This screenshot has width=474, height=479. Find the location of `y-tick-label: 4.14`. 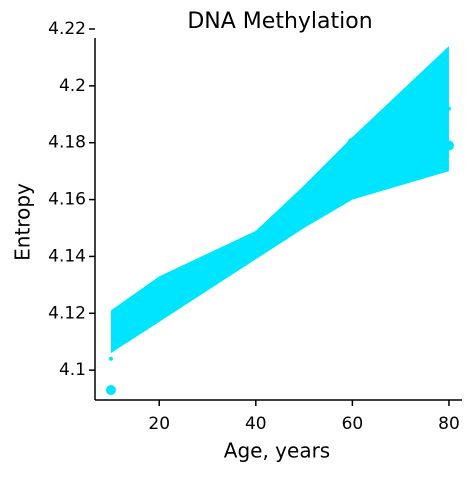

y-tick-label: 4.14 is located at coordinates (67, 256).